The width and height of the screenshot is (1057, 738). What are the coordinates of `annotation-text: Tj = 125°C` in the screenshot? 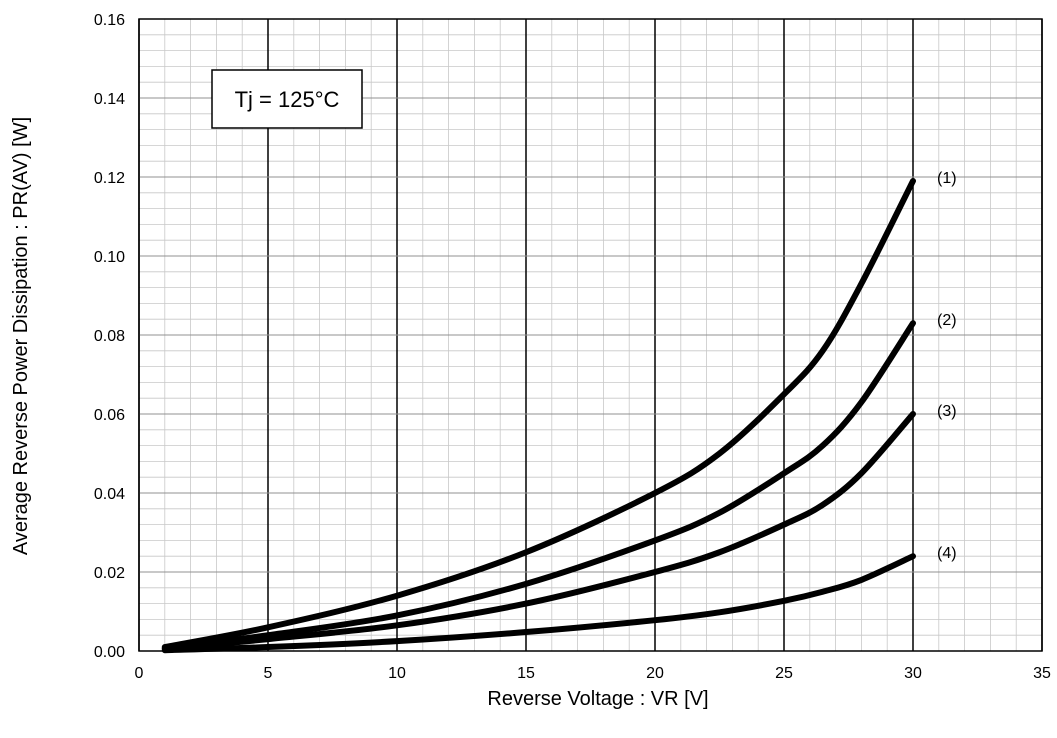 It's located at (287, 99).